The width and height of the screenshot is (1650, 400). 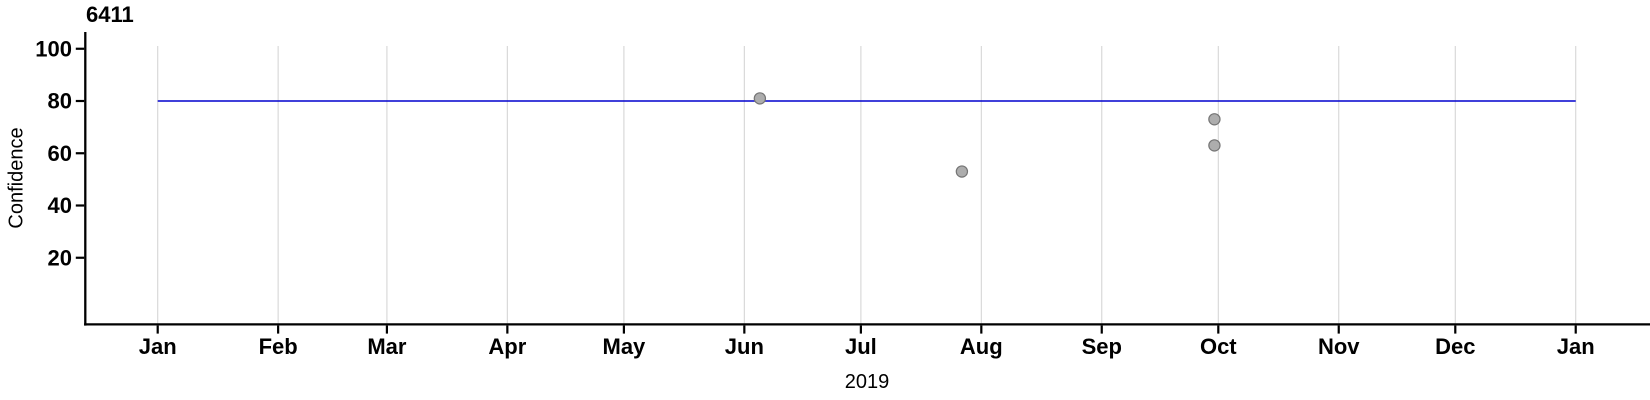 What do you see at coordinates (387, 346) in the screenshot?
I see `x-tick-label: Mar` at bounding box center [387, 346].